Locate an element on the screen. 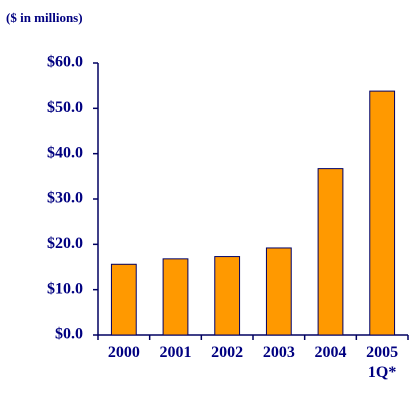  x-tick-label: 2003 is located at coordinates (278, 352).